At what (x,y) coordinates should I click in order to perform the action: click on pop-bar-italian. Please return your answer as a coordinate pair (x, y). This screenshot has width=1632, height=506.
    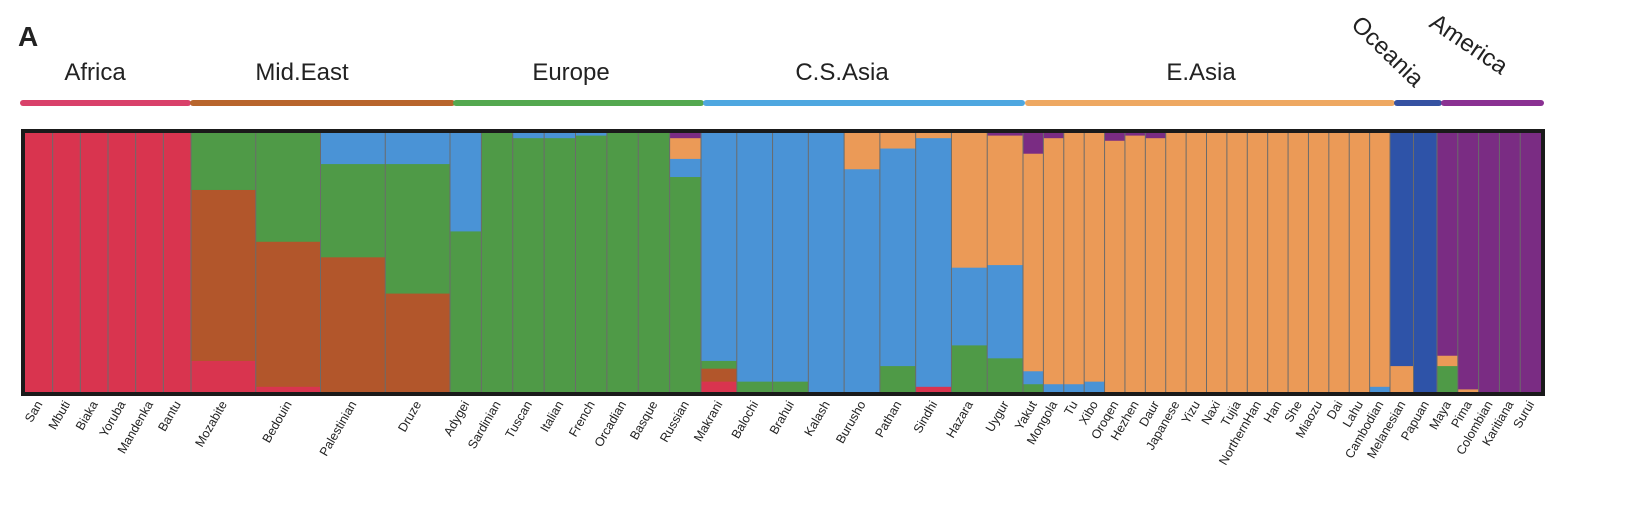
    Looking at the image, I should click on (560, 263).